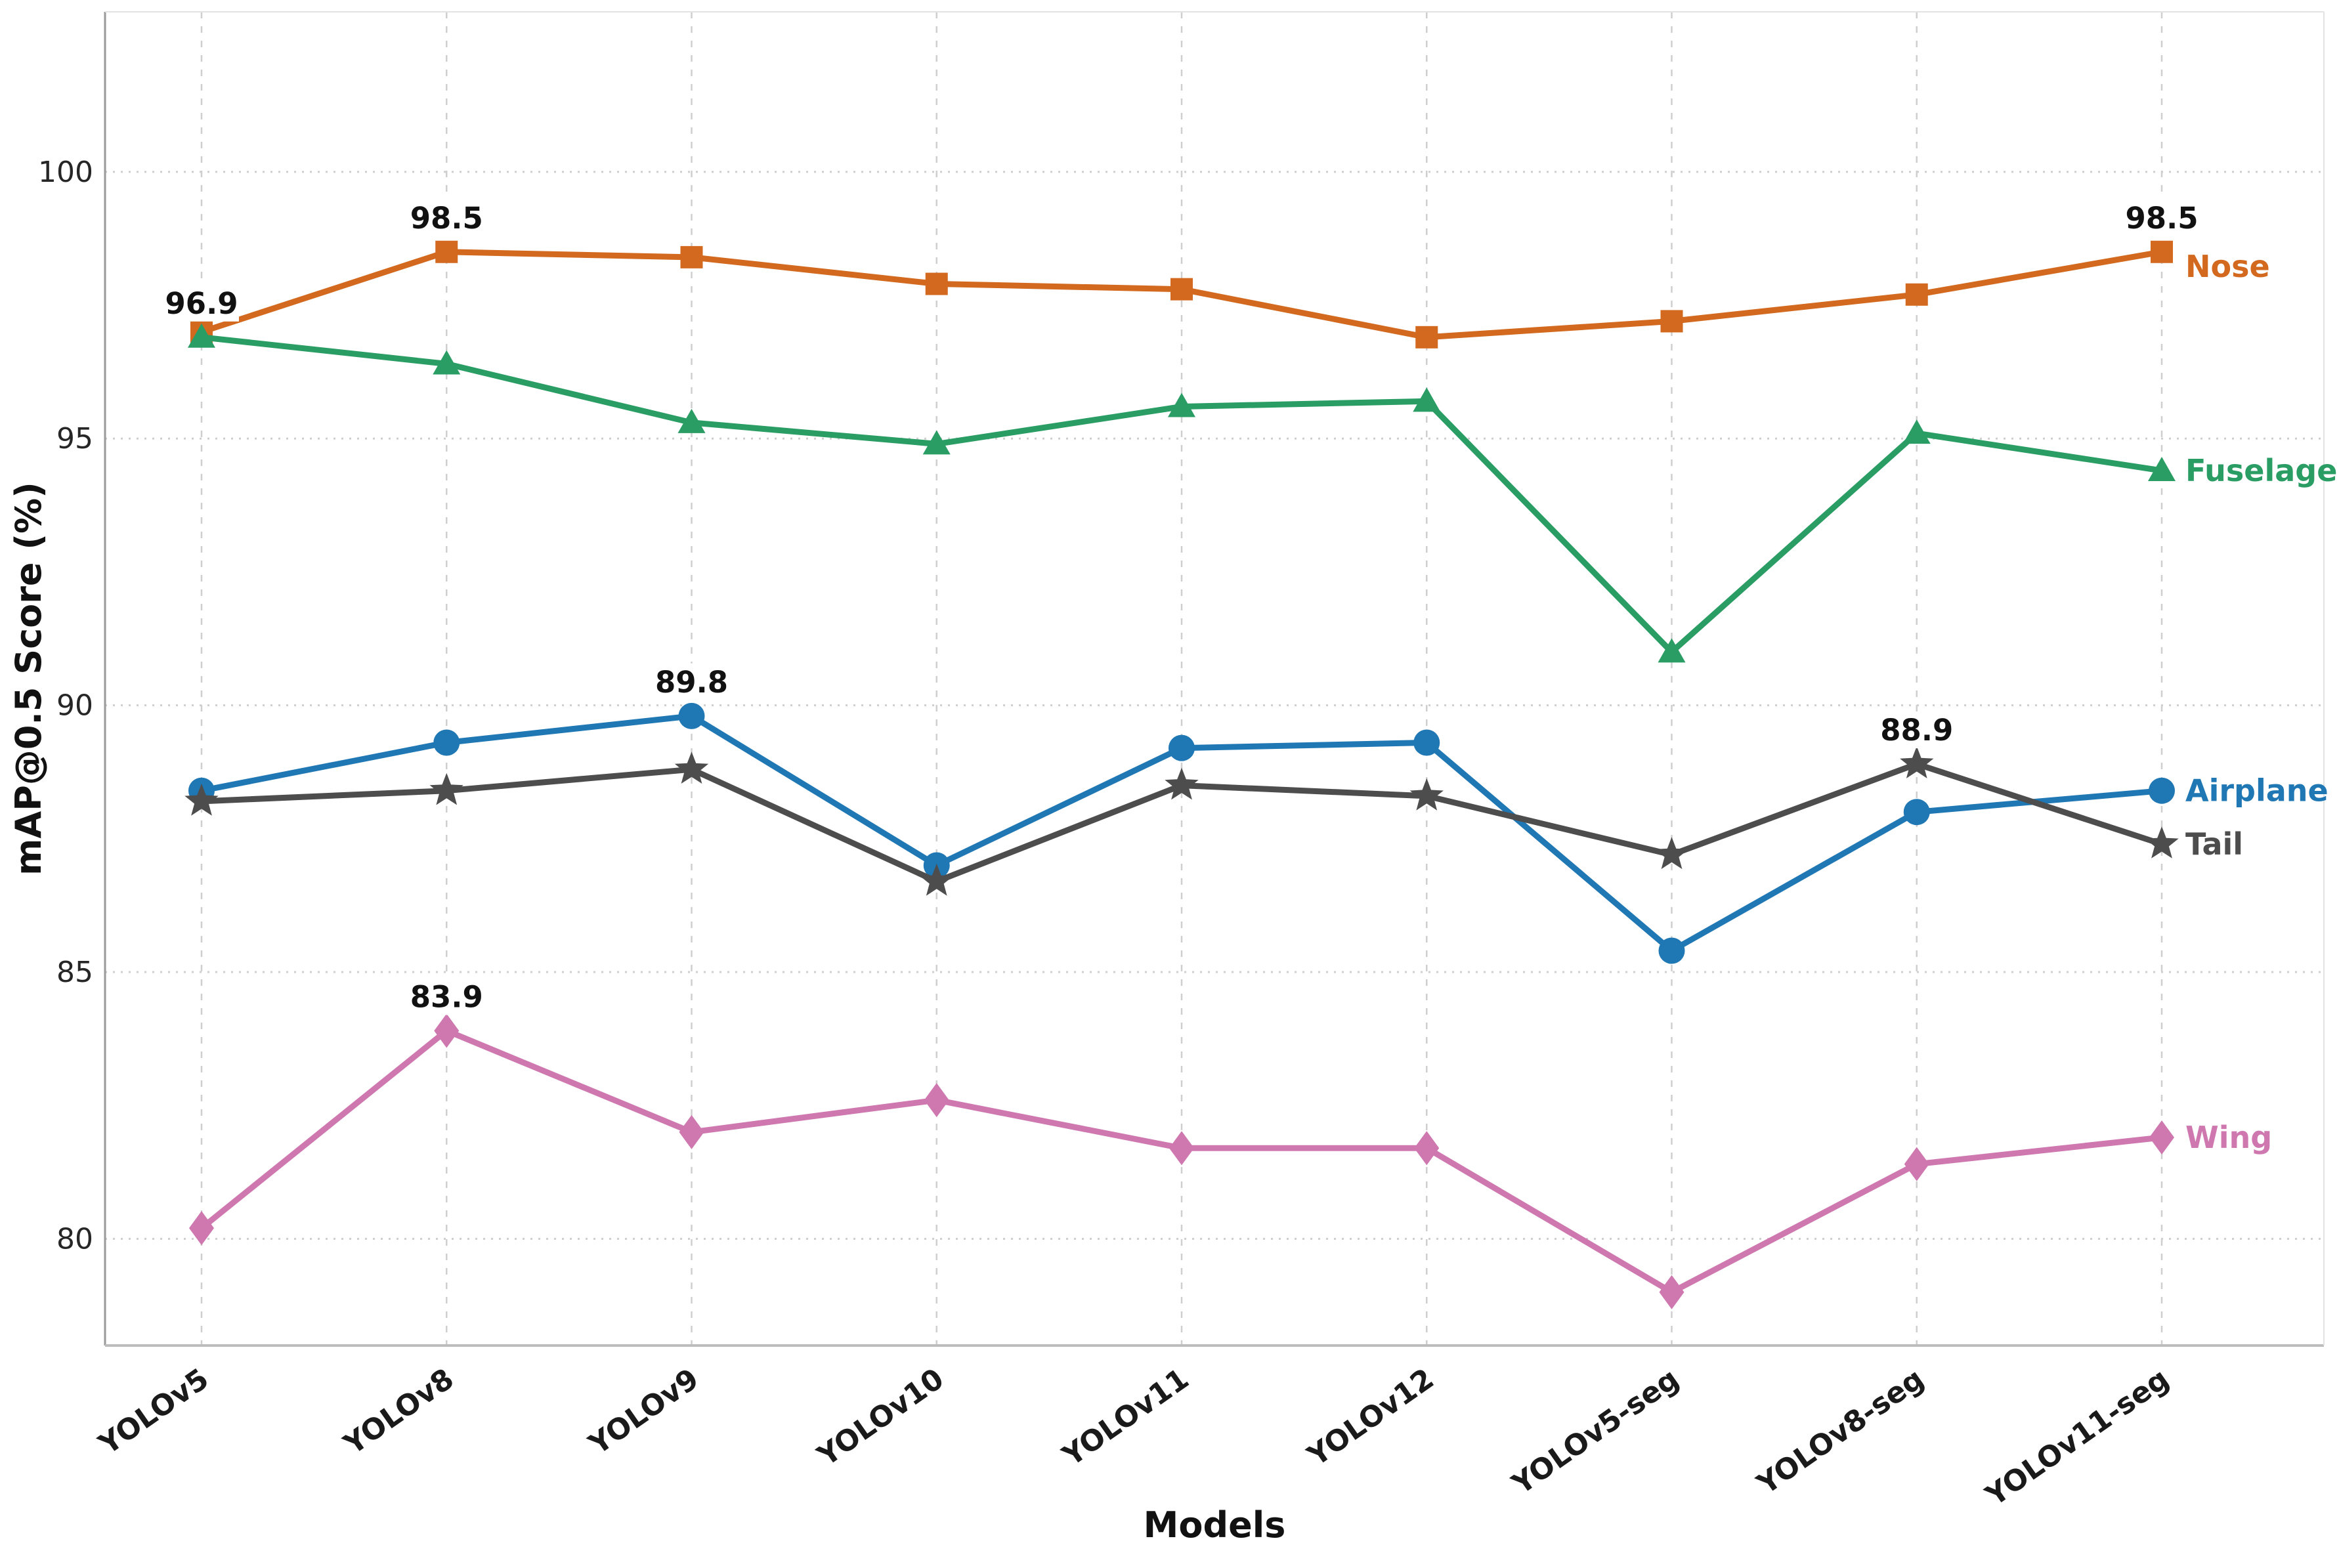 Image resolution: width=2339 pixels, height=1568 pixels. What do you see at coordinates (65, 172) in the screenshot?
I see `y-tick-label-100: 100` at bounding box center [65, 172].